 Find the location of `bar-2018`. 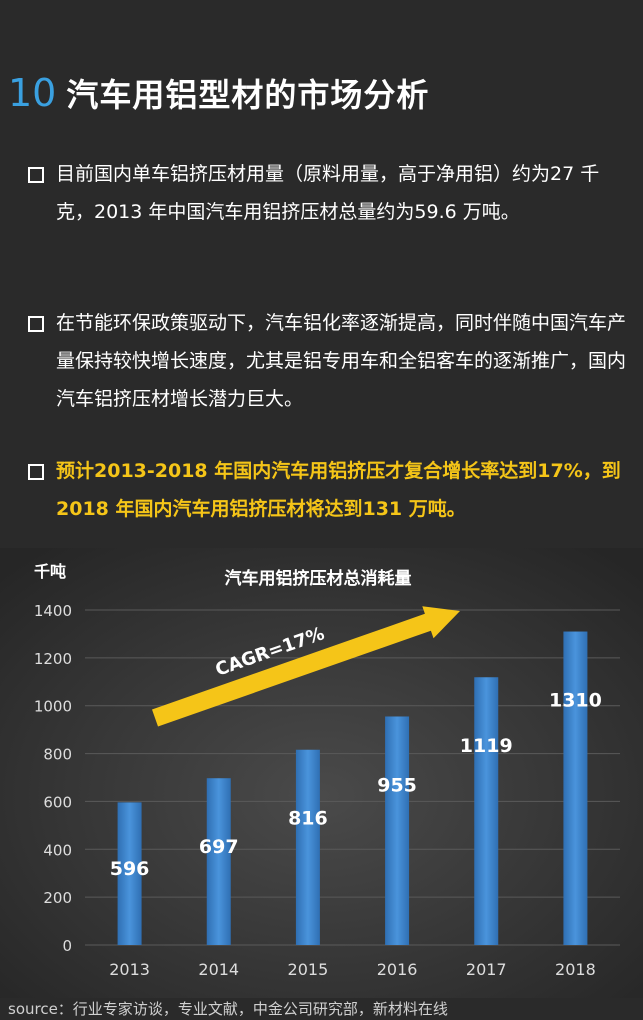

bar-2018 is located at coordinates (575, 788).